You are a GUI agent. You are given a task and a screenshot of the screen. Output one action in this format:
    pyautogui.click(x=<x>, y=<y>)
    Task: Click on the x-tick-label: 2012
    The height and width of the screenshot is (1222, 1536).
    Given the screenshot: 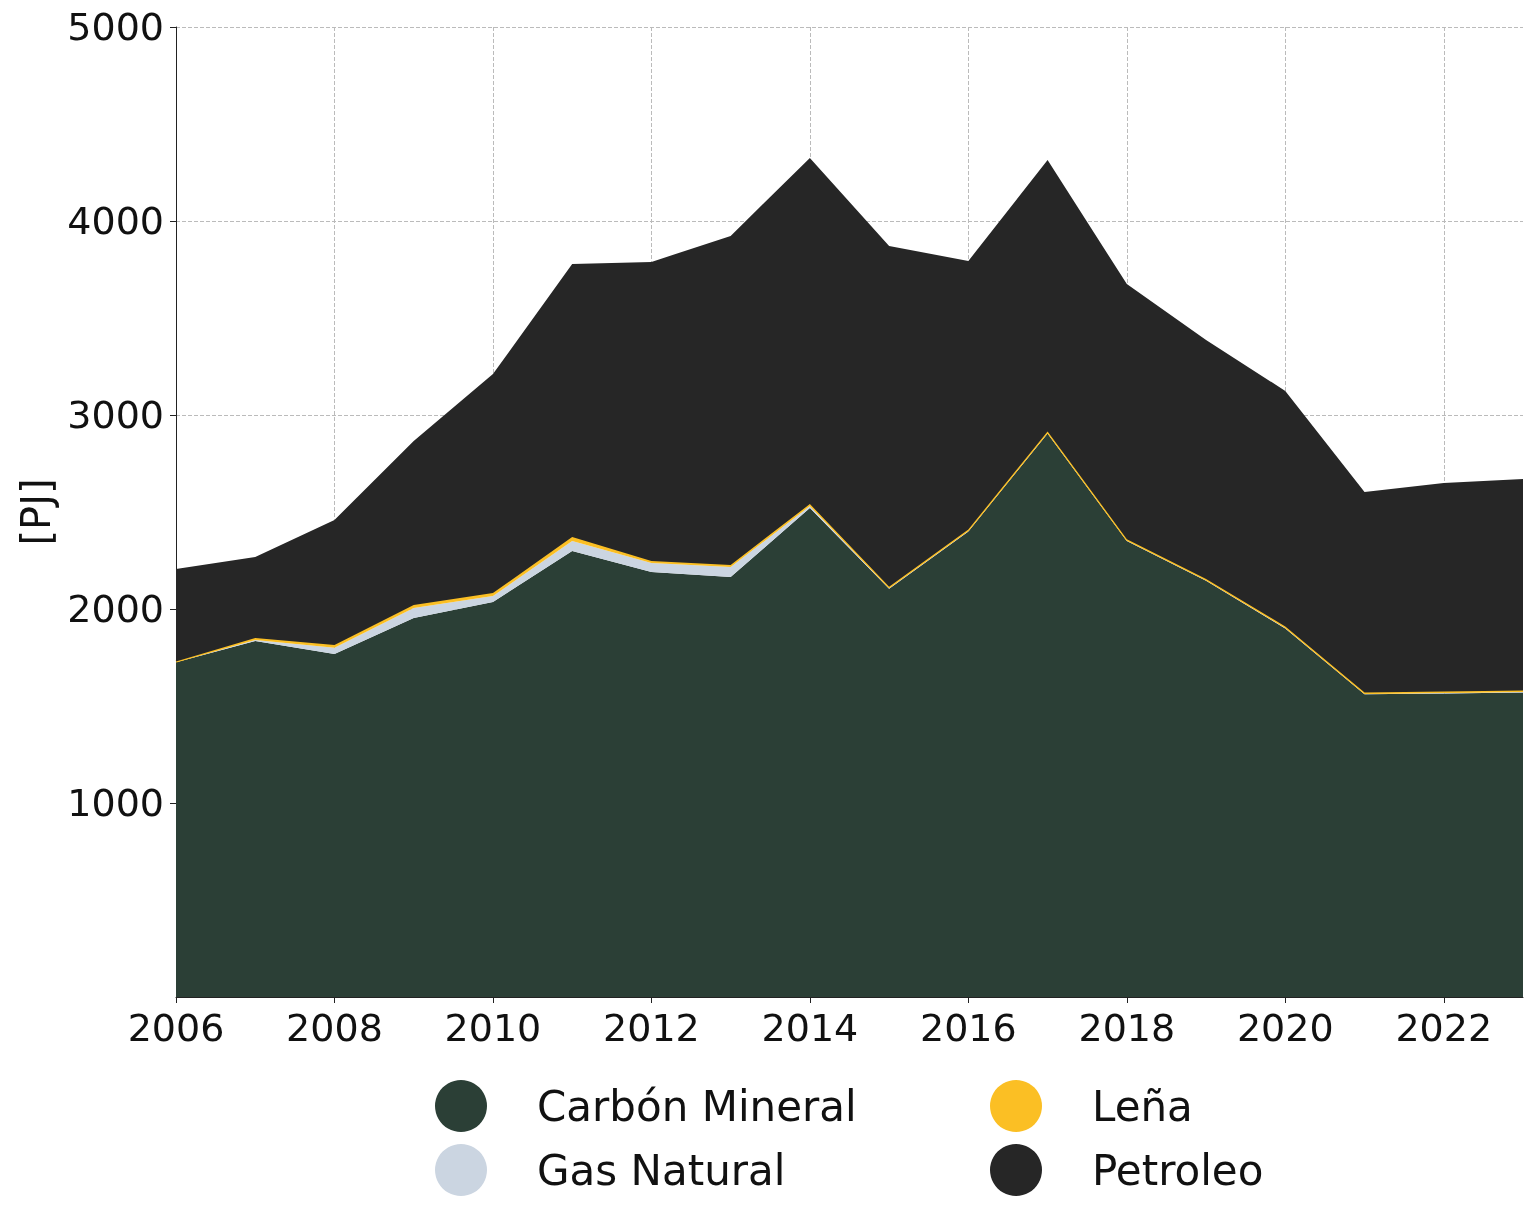 What is the action you would take?
    pyautogui.click(x=651, y=1028)
    